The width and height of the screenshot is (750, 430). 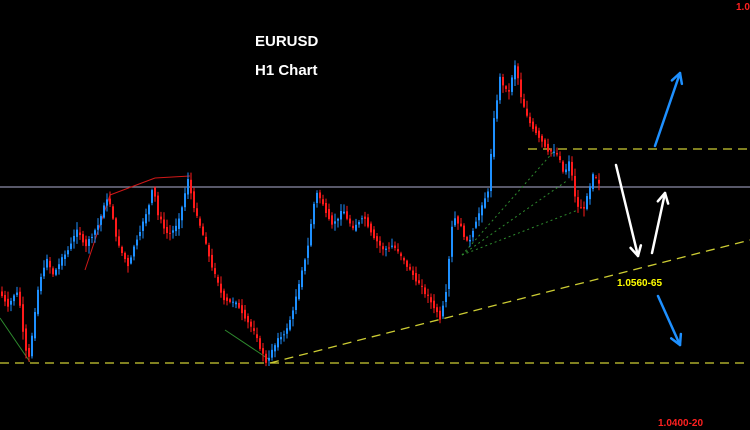 I want to click on chart-title: EURUSD, so click(x=287, y=41).